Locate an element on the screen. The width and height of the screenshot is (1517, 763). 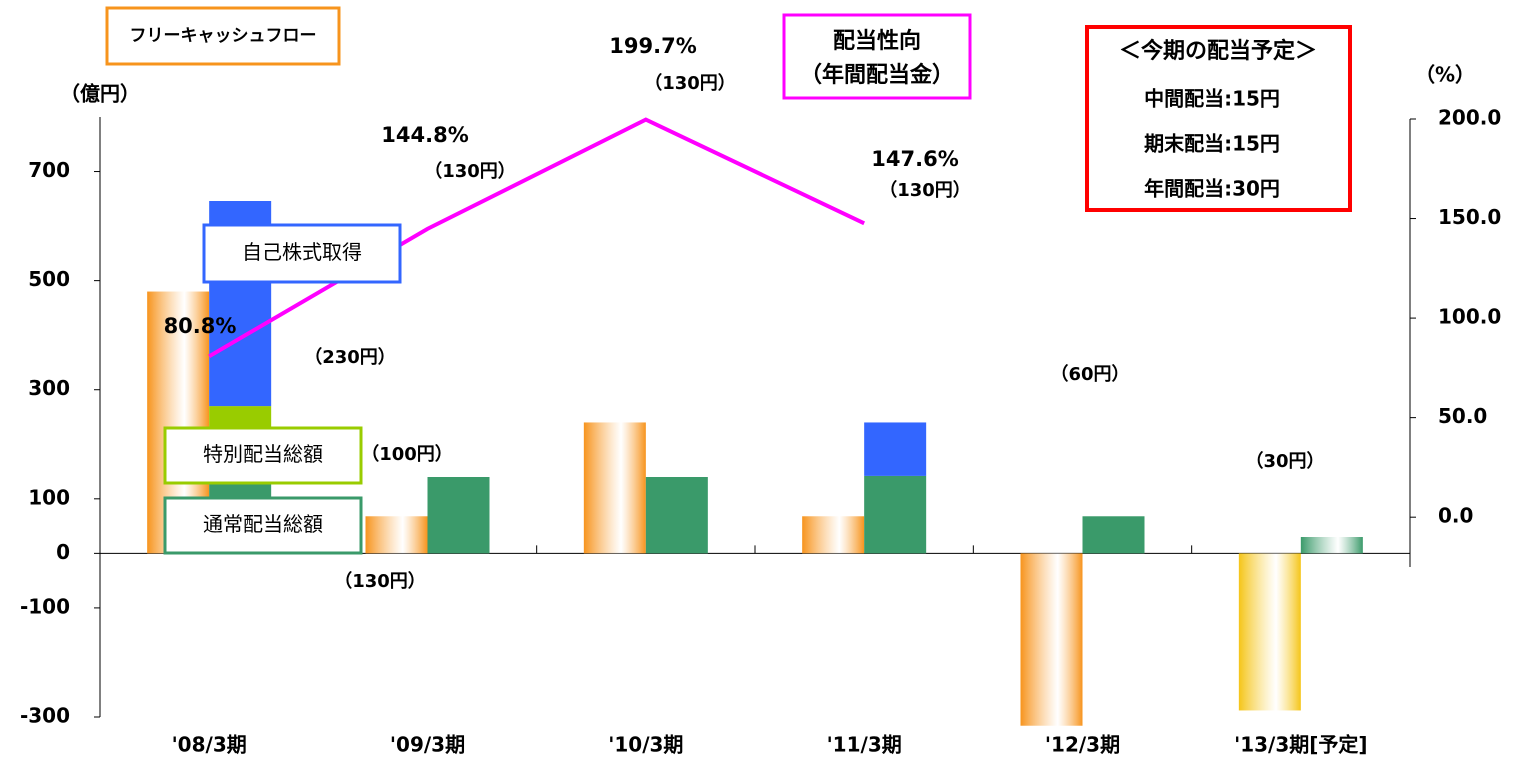
x-tick-label: '10/3期 is located at coordinates (645, 745).